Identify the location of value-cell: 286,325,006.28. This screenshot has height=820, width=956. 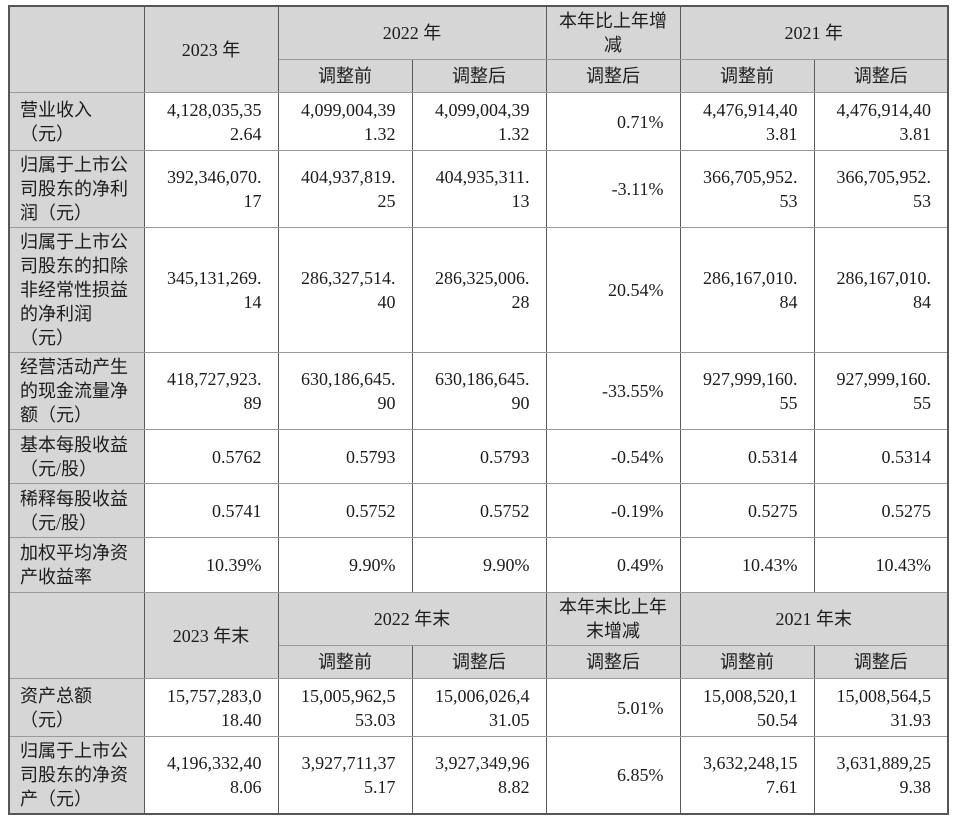
(479, 290).